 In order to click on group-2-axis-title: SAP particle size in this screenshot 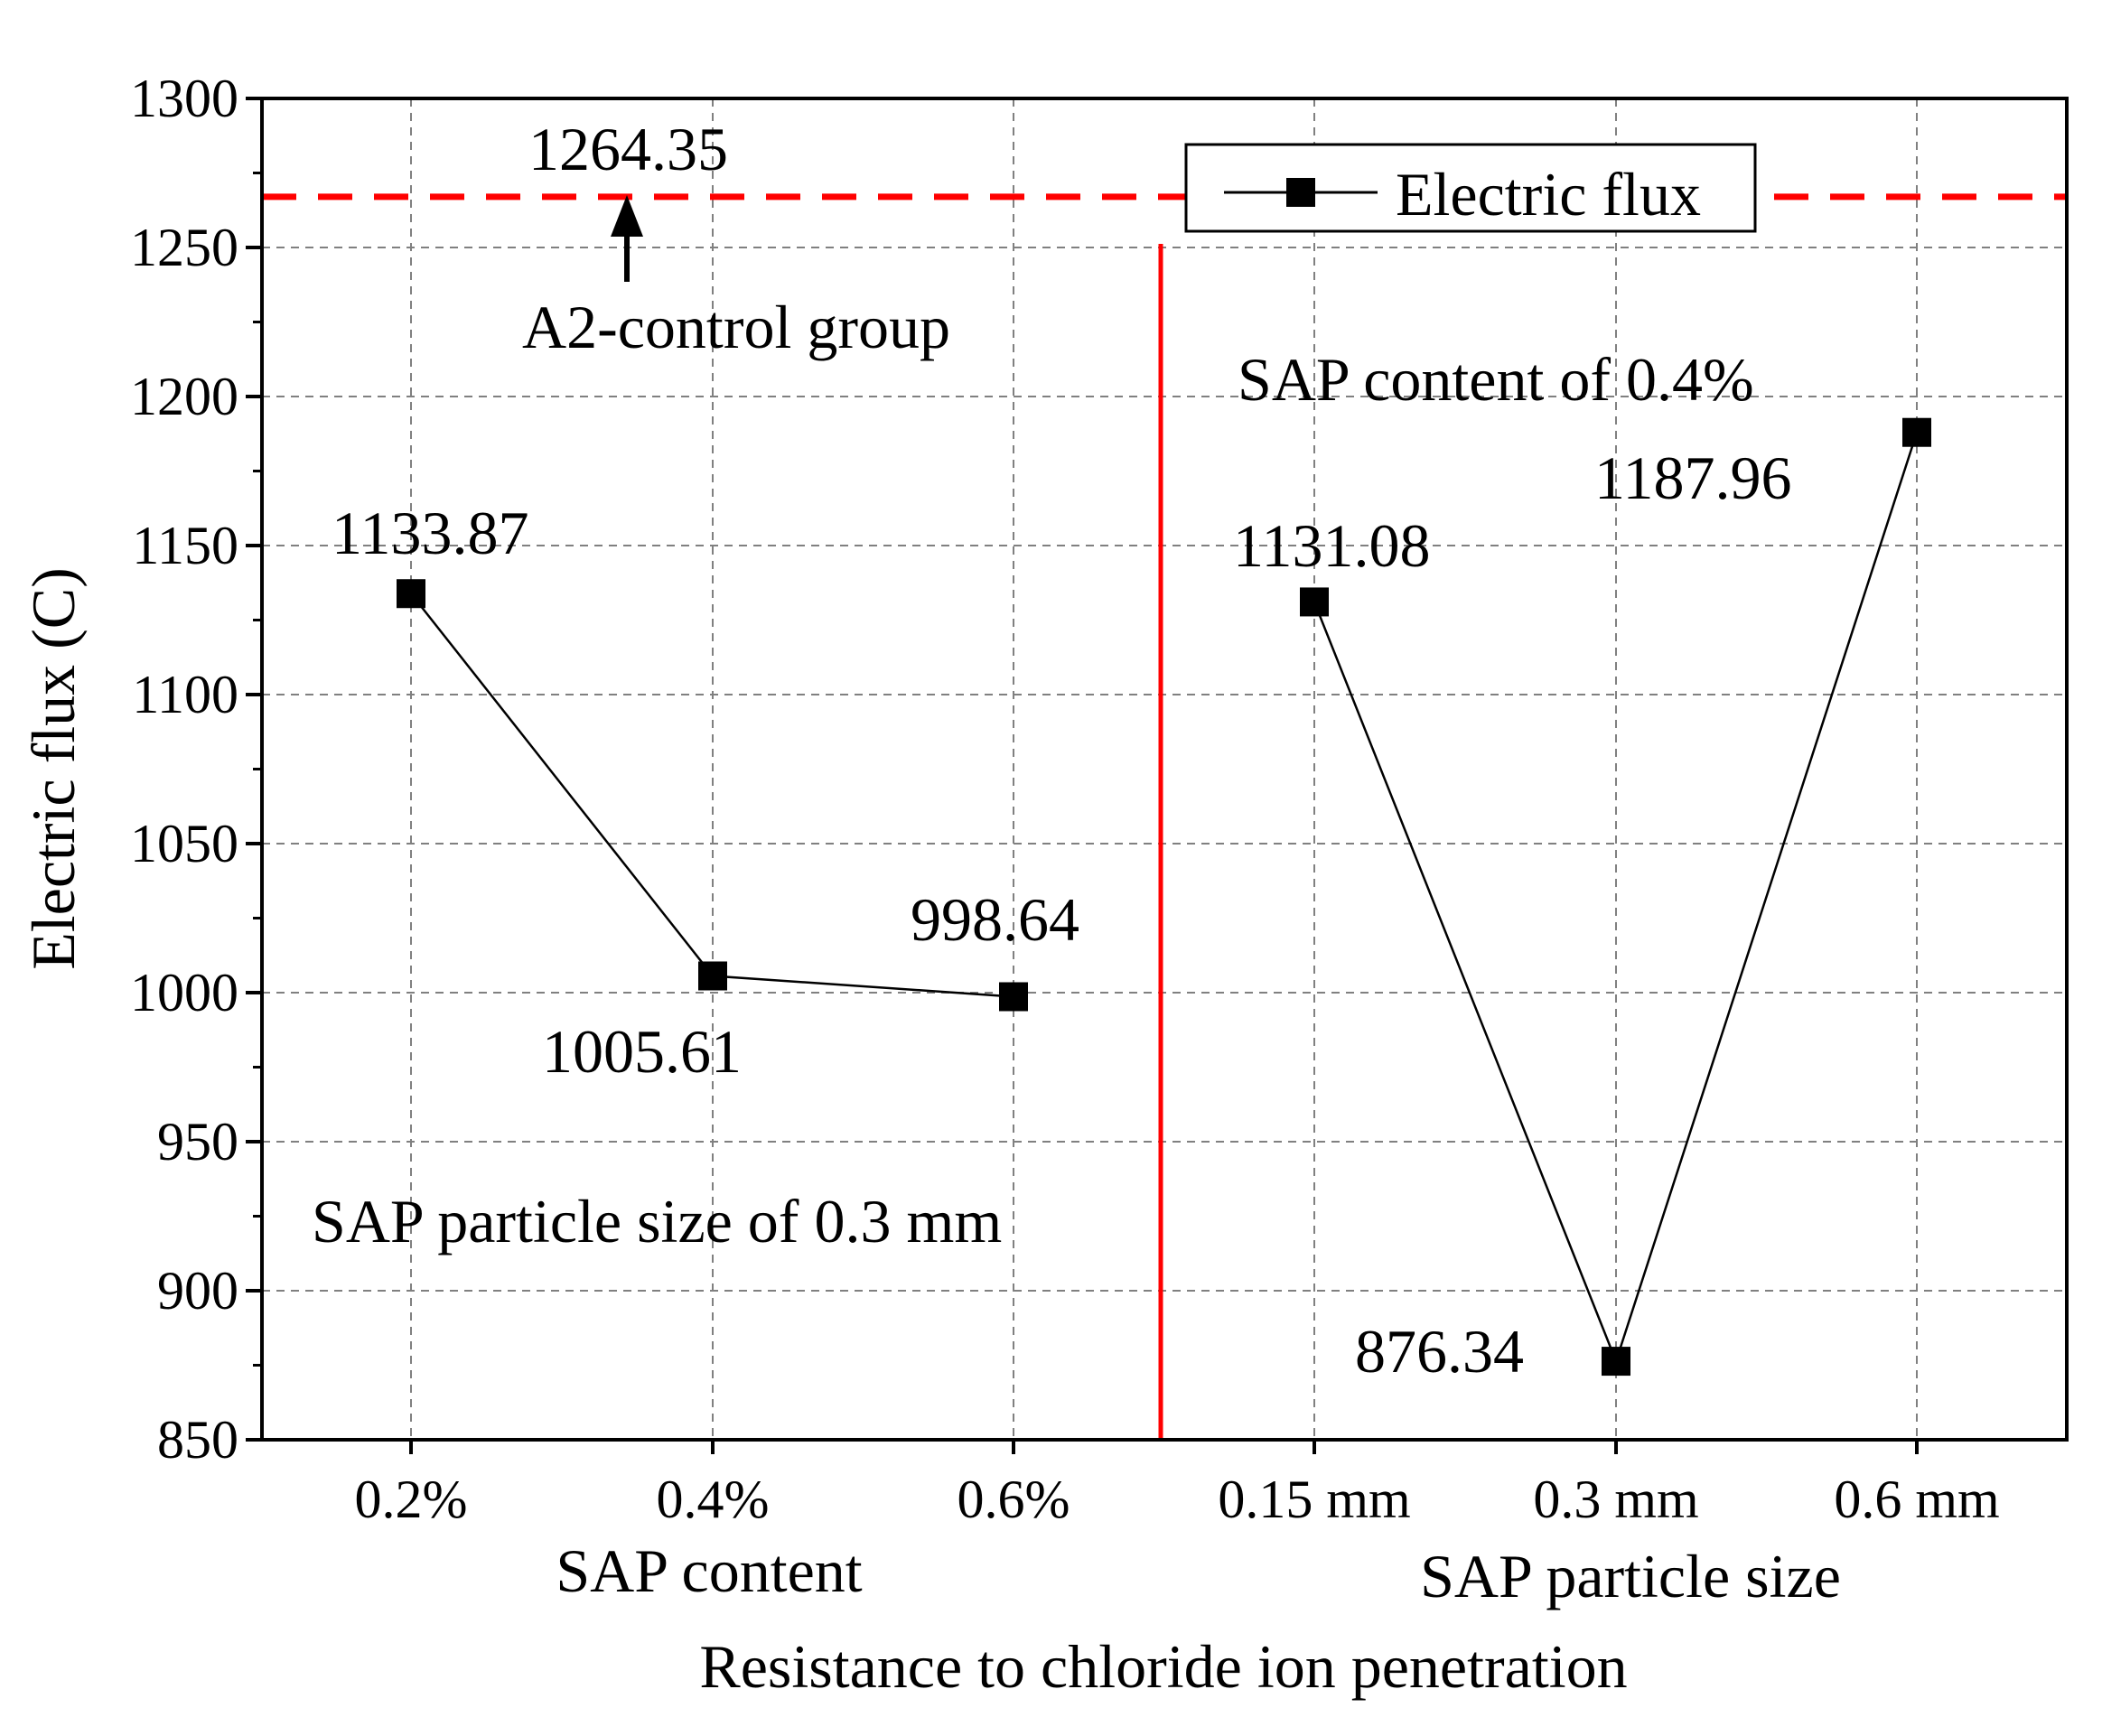, I will do `click(1631, 1576)`.